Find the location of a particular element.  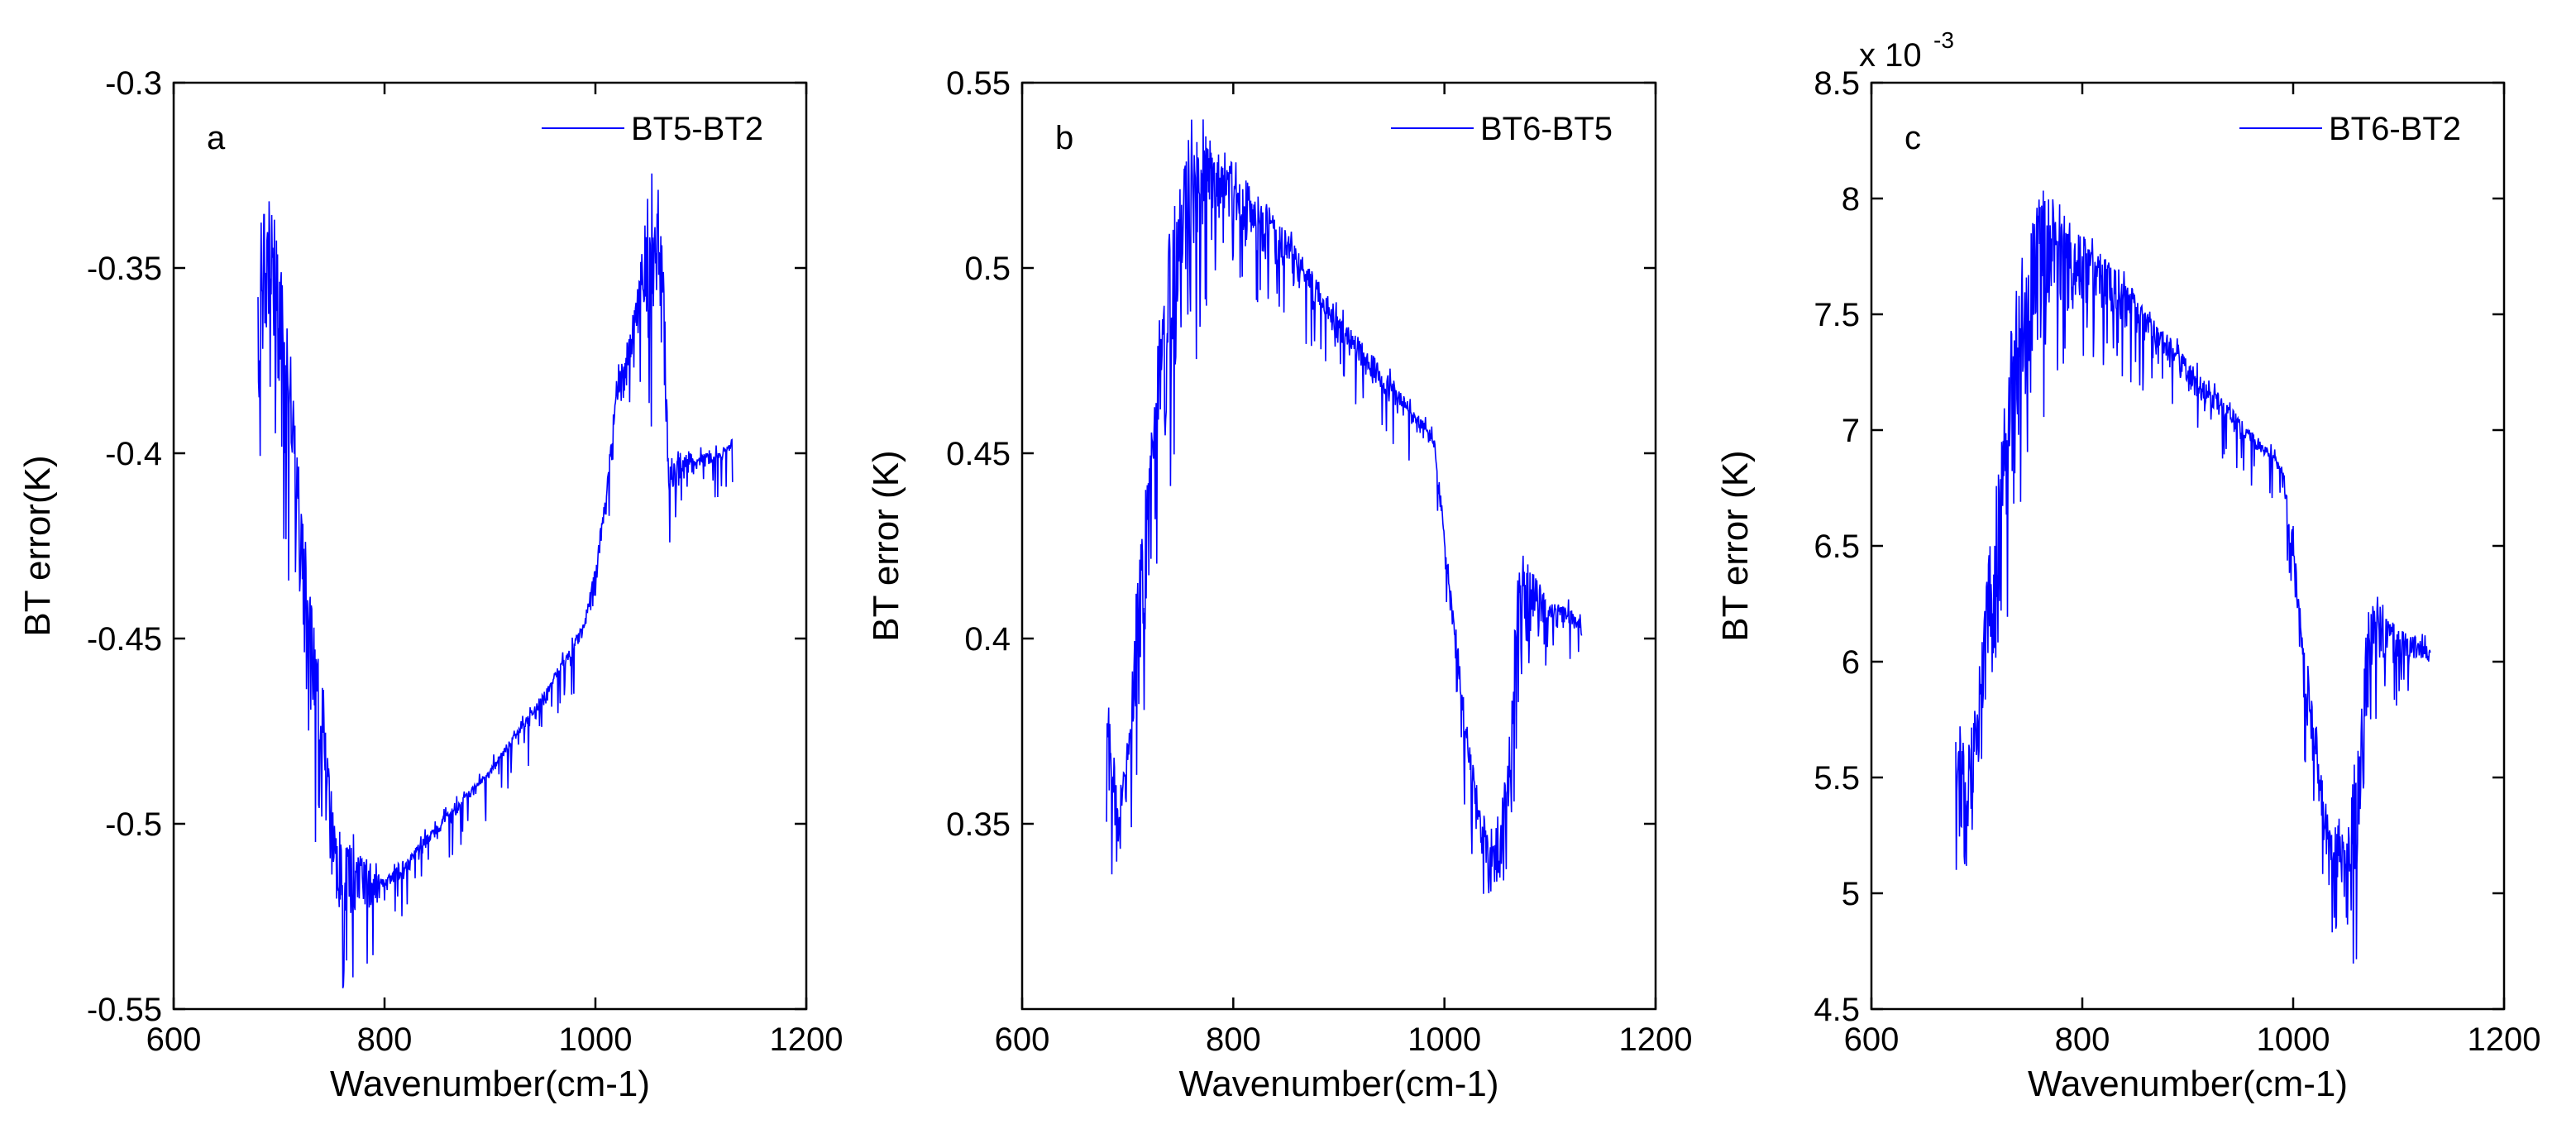

y-scale-base: x 10 is located at coordinates (1890, 56).